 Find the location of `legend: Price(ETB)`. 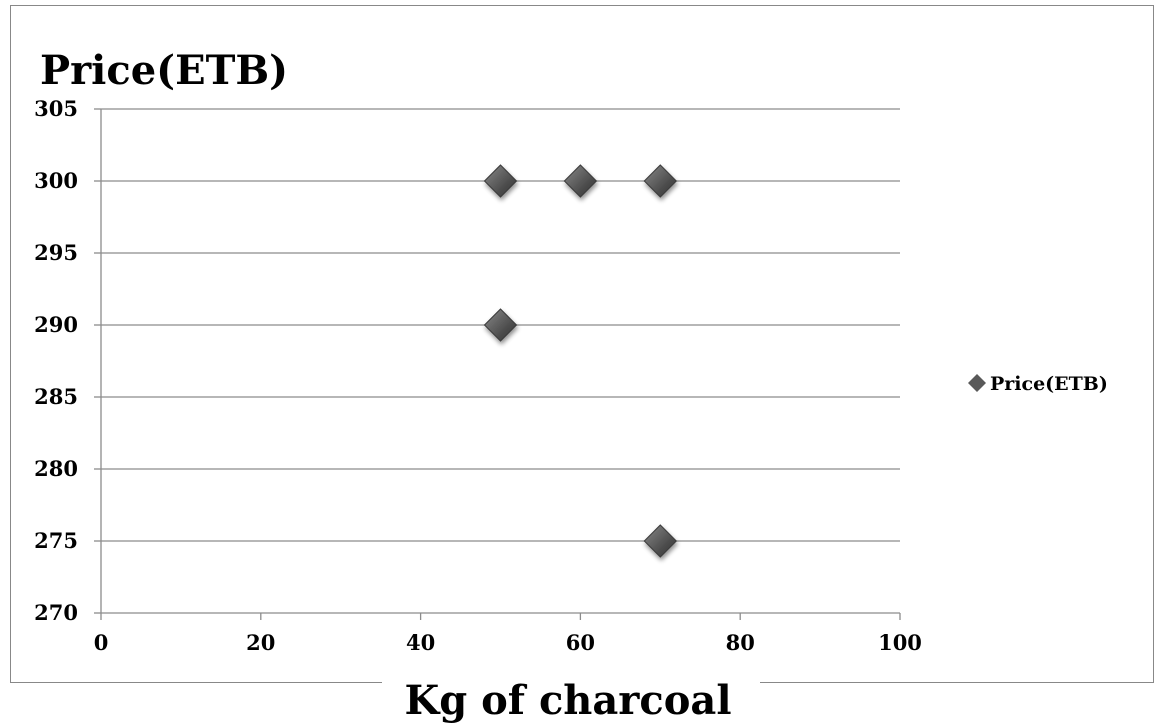

legend: Price(ETB) is located at coordinates (1038, 384).